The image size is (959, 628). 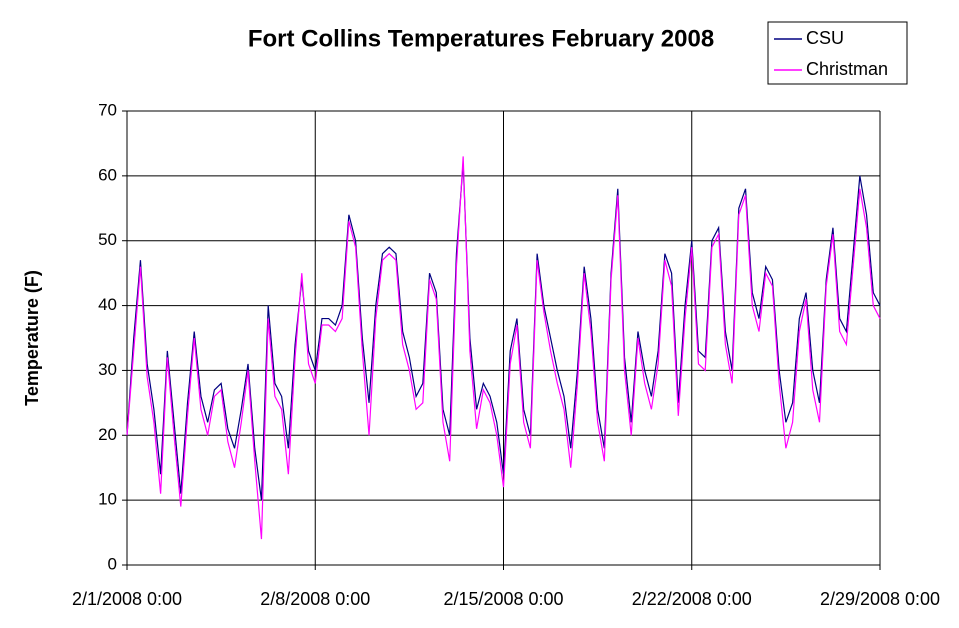 I want to click on y-tick-label: 0, so click(x=112, y=563).